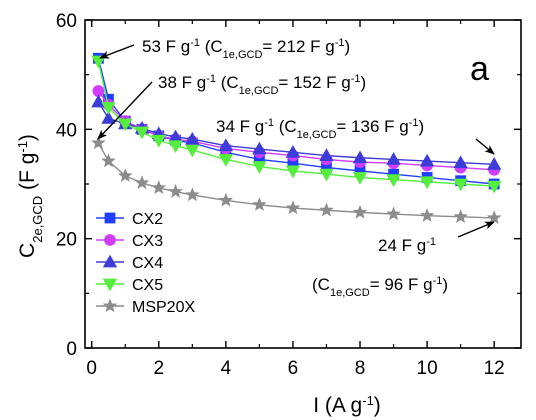 This screenshot has width=536, height=420. What do you see at coordinates (226, 368) in the screenshot?
I see `x-tick-label: 4` at bounding box center [226, 368].